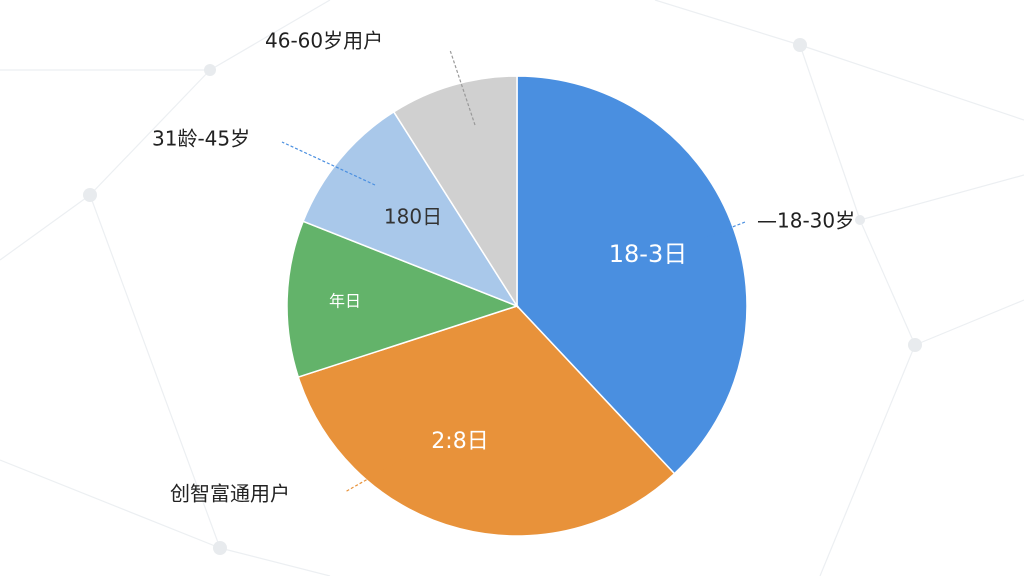  What do you see at coordinates (230, 494) in the screenshot?
I see `category-label: 创智富通用户` at bounding box center [230, 494].